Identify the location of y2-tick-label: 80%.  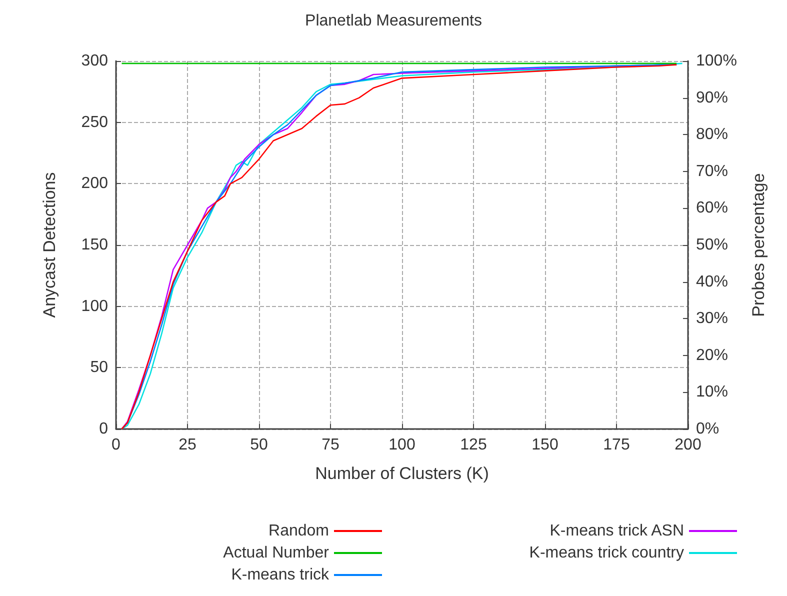
(712, 135).